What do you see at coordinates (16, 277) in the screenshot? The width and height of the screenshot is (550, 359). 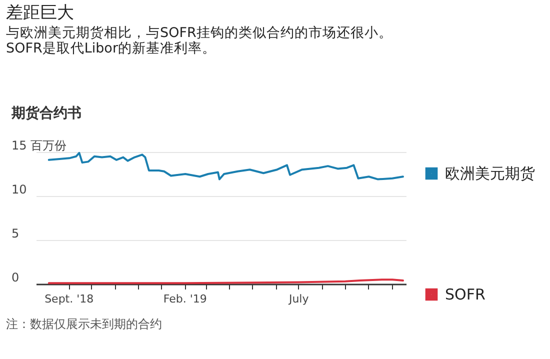 I see `y-tick-label: 0` at bounding box center [16, 277].